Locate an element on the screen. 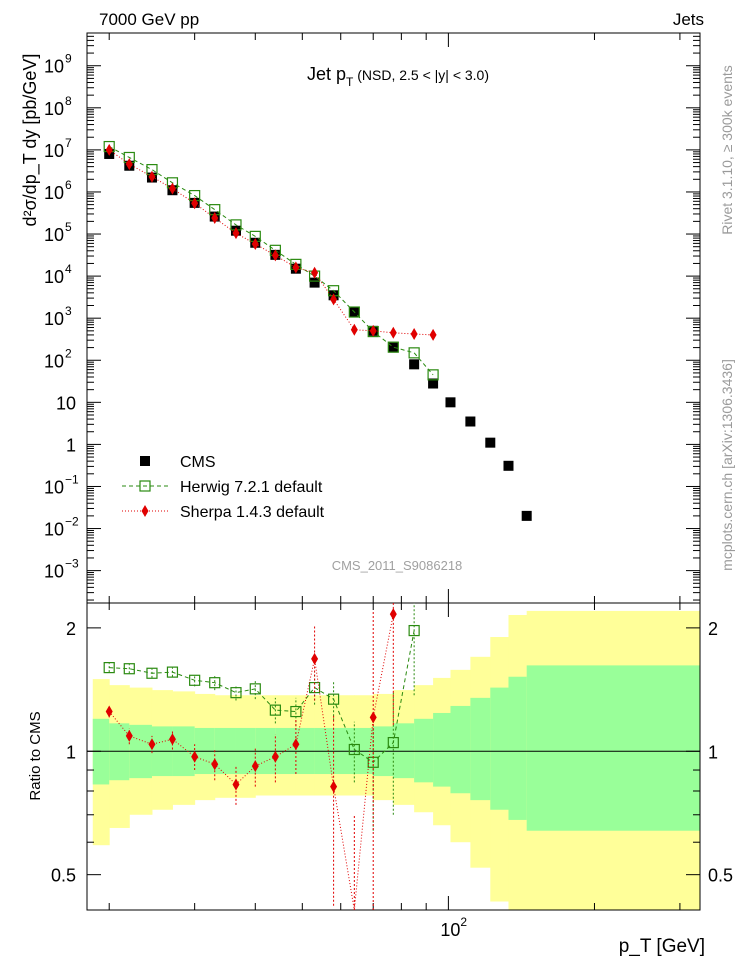  legend-label: Herwig 7.2.1 default is located at coordinates (251, 487).